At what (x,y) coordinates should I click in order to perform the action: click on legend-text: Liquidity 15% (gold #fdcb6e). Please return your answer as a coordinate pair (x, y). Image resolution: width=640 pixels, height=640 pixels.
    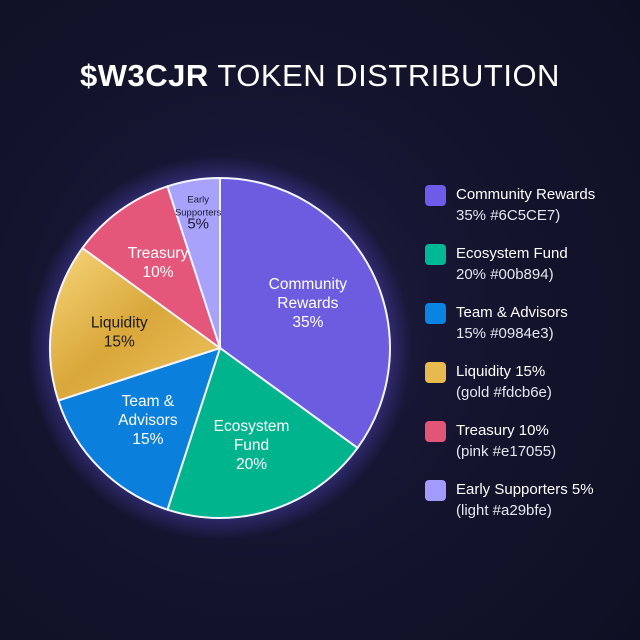
    Looking at the image, I should click on (504, 382).